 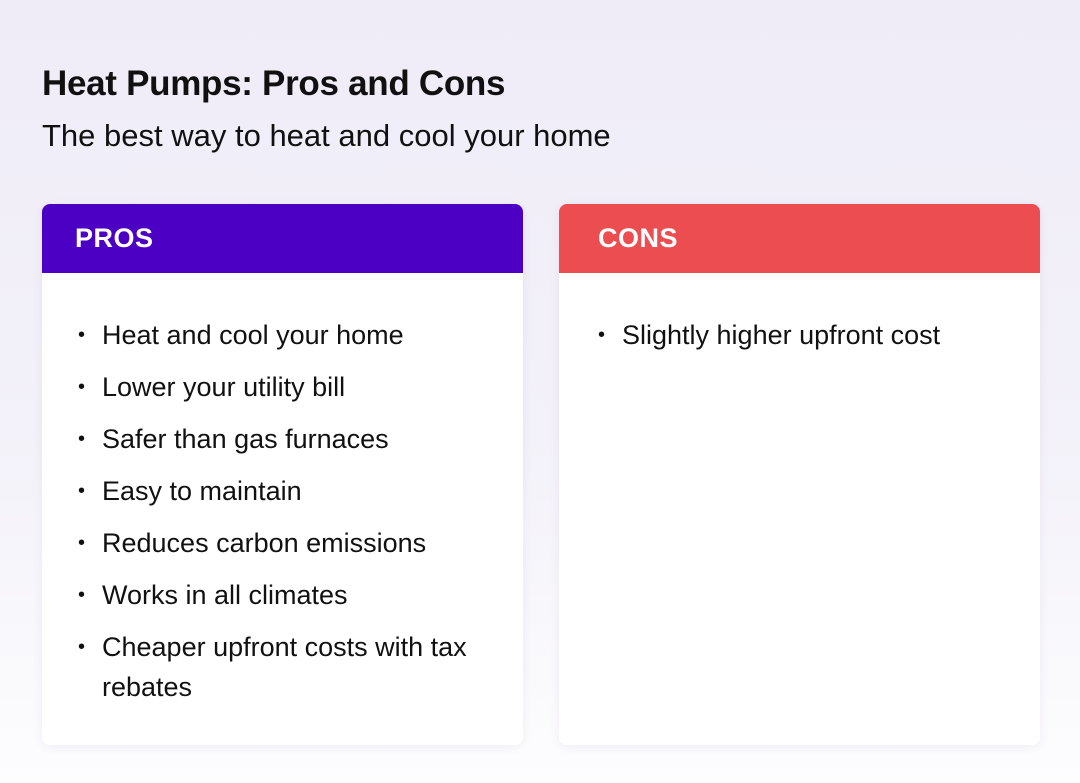 What do you see at coordinates (326, 135) in the screenshot?
I see `page-subtitle: The best way to heat and cool your home` at bounding box center [326, 135].